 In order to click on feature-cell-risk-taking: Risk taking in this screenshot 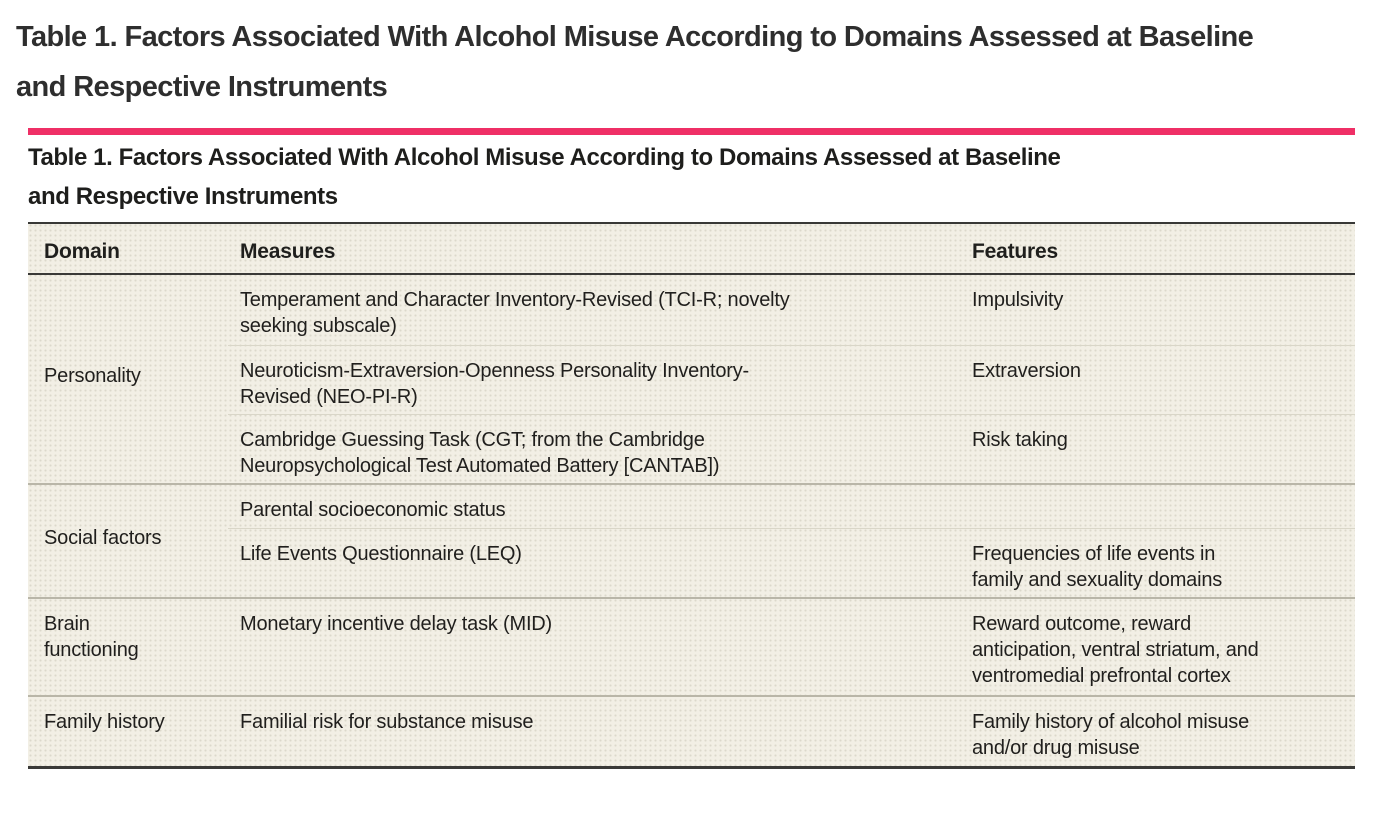, I will do `click(1157, 448)`.